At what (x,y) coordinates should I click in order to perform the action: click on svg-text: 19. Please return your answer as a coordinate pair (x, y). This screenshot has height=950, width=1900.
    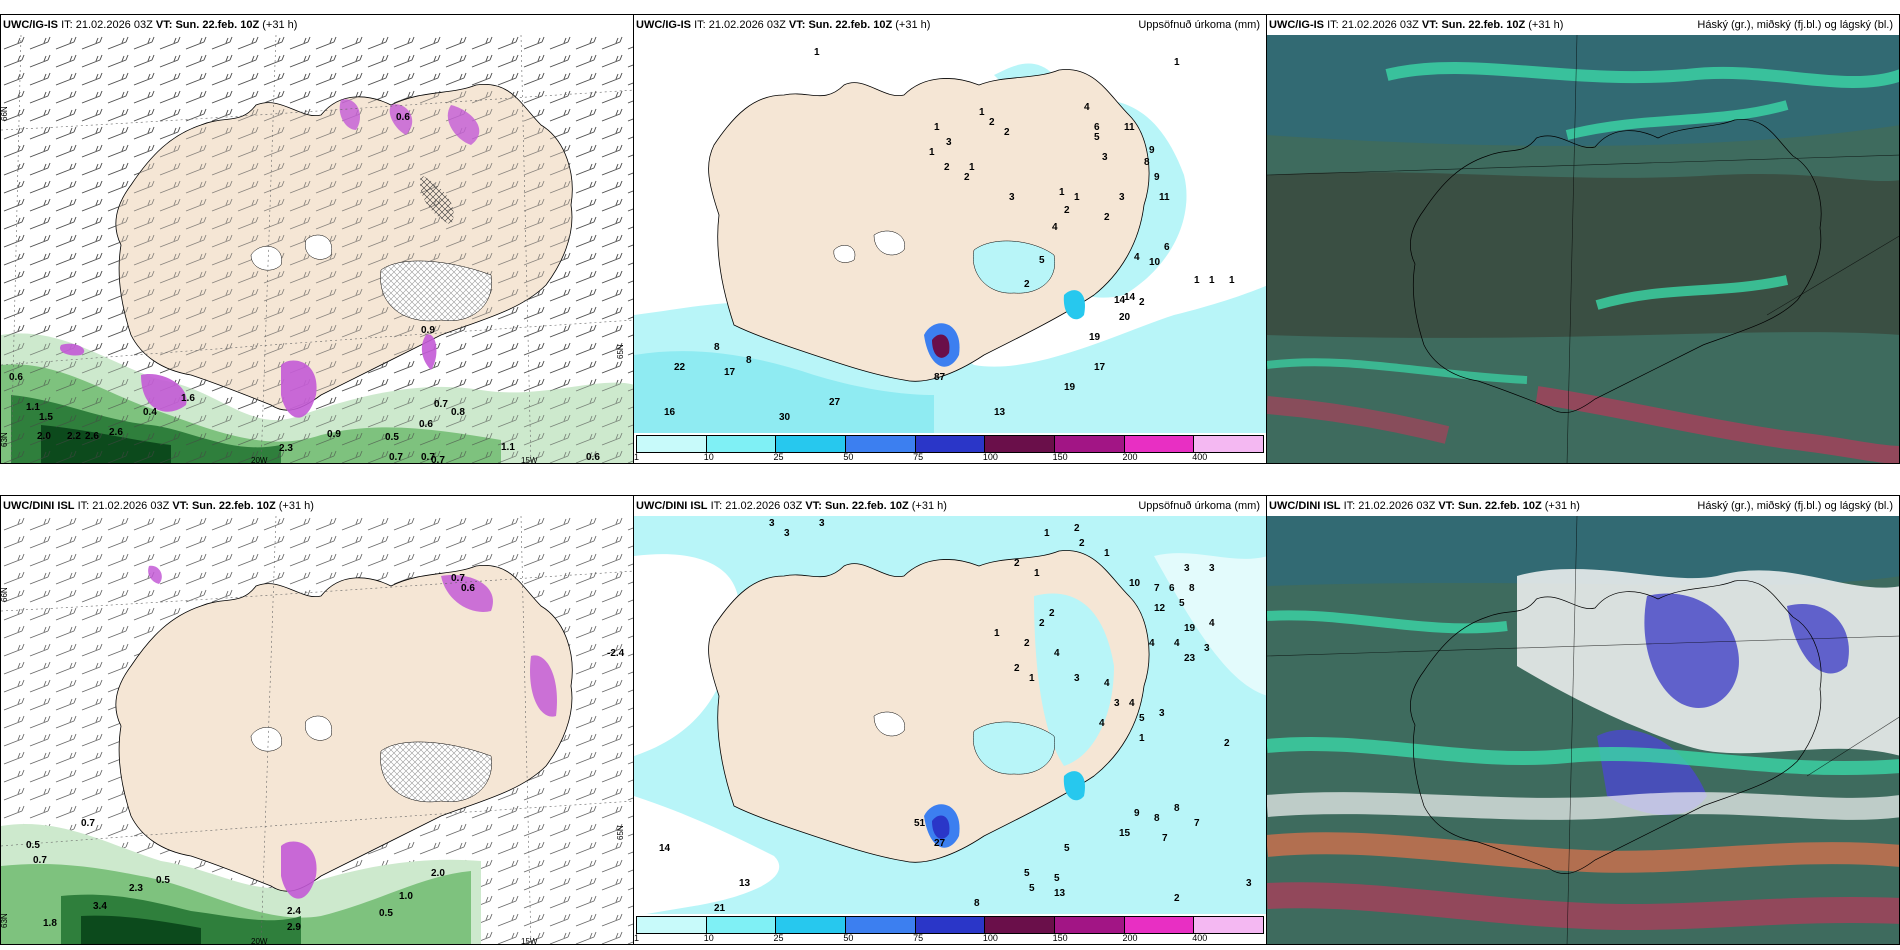
    Looking at the image, I should click on (1190, 628).